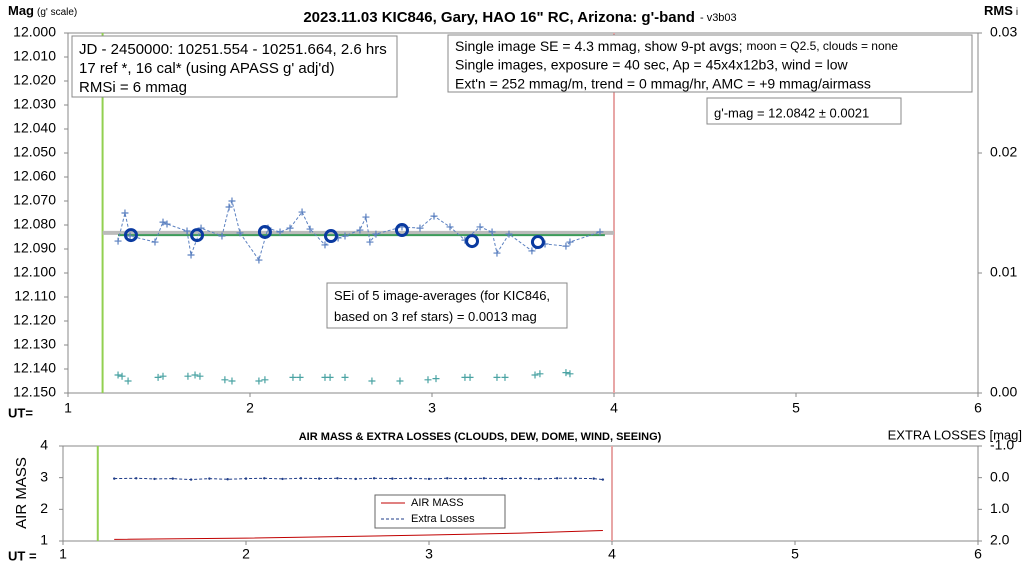  Describe the element at coordinates (21, 10) in the screenshot. I see `y-label-text: Mag` at that location.